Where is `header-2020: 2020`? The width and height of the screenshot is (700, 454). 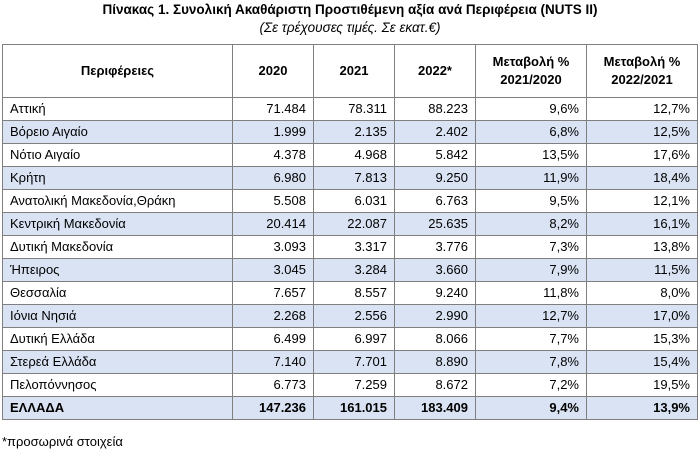 header-2020: 2020 is located at coordinates (273, 71).